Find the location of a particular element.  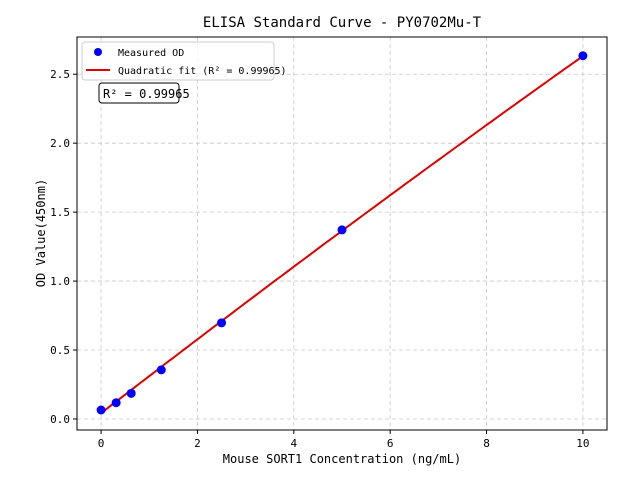

y-tick-label: 0.5 is located at coordinates (60, 350).